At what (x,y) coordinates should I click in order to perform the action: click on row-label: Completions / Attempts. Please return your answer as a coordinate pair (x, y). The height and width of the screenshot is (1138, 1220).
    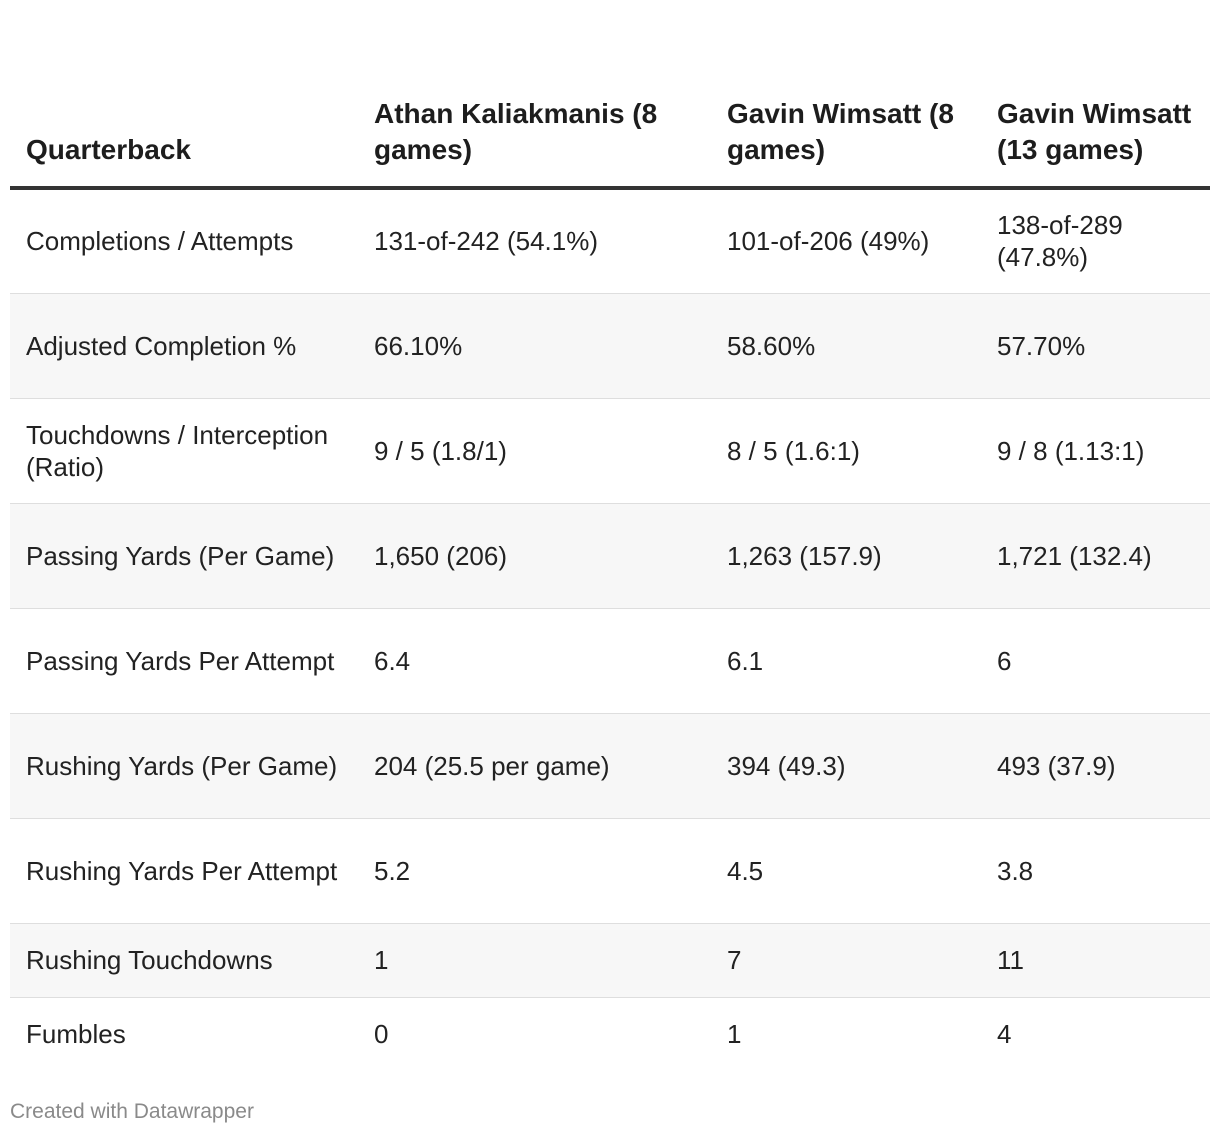
    Looking at the image, I should click on (184, 241).